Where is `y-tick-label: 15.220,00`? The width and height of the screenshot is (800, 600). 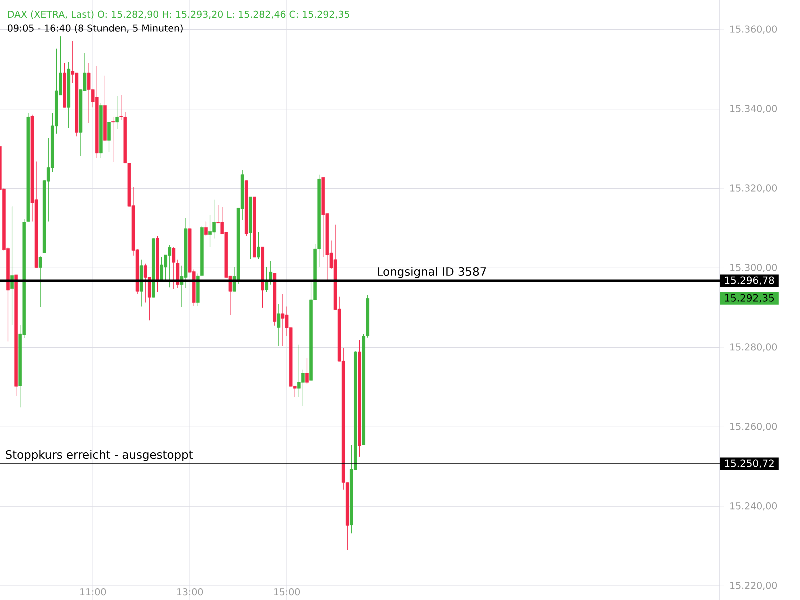
y-tick-label: 15.220,00 is located at coordinates (754, 586).